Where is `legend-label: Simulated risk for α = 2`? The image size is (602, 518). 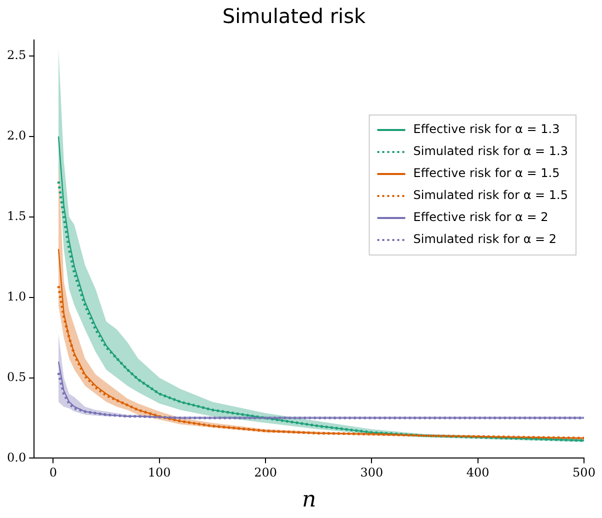
legend-label: Simulated risk for α = 2 is located at coordinates (485, 239).